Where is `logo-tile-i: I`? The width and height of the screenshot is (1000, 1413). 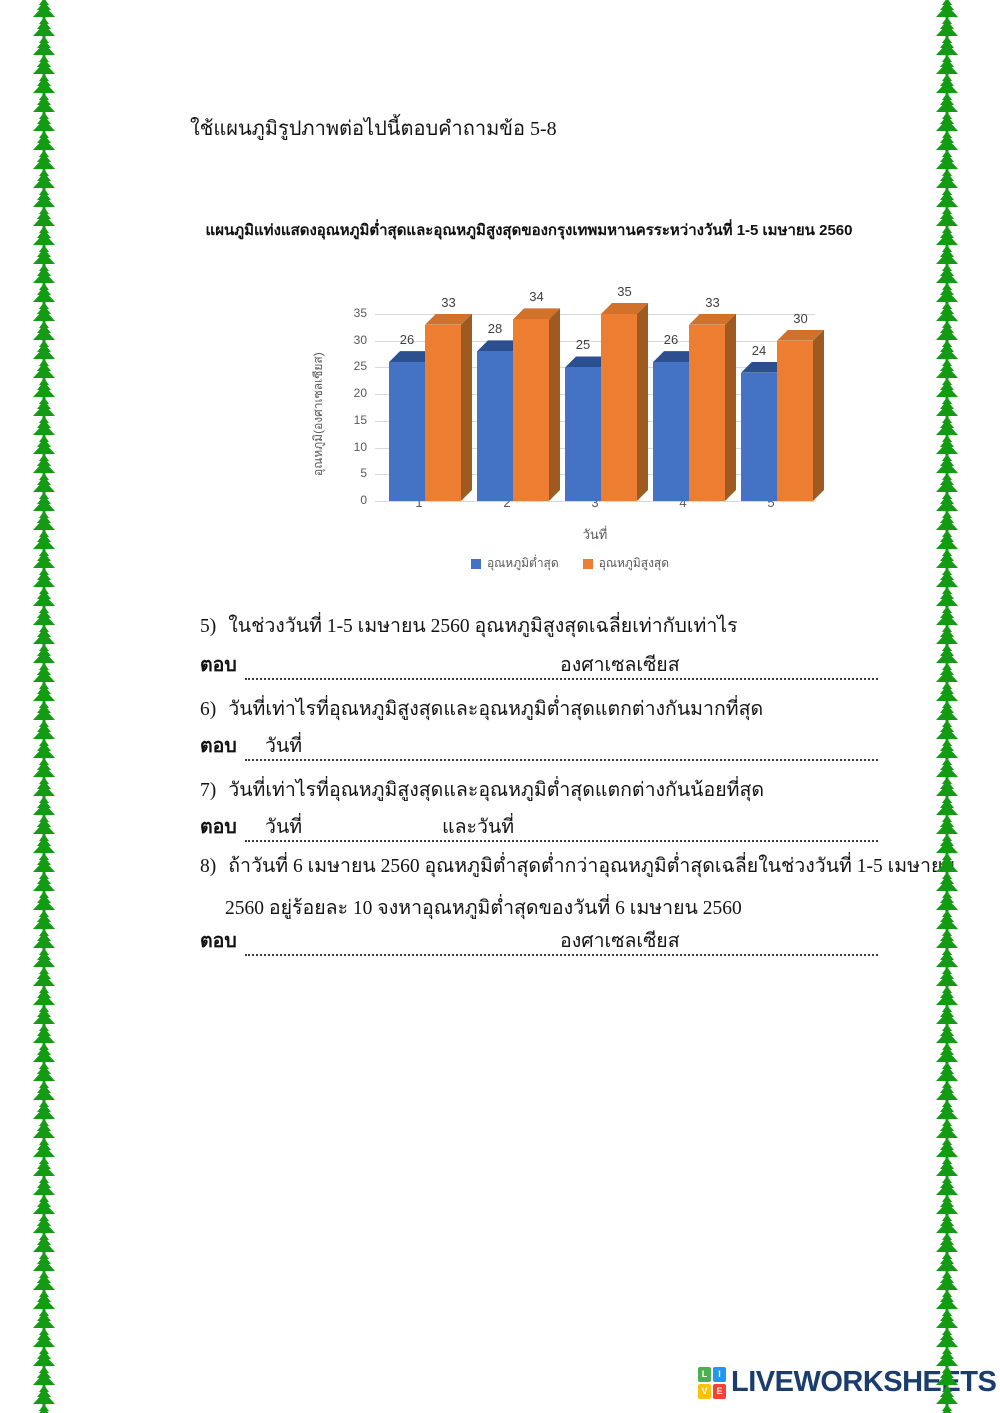
logo-tile-i: I is located at coordinates (719, 1374).